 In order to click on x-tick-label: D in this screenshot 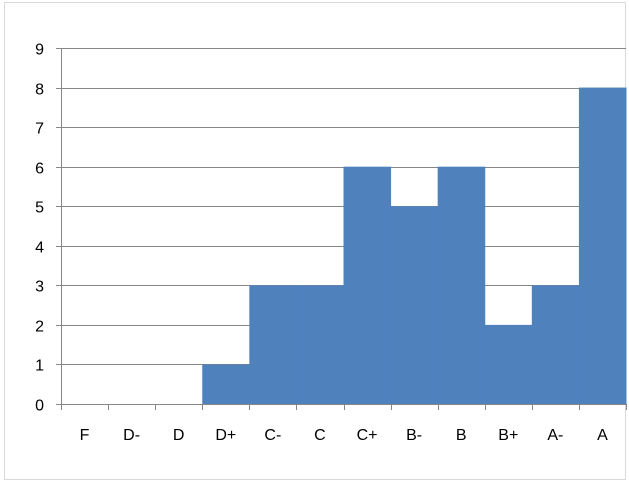, I will do `click(179, 435)`.